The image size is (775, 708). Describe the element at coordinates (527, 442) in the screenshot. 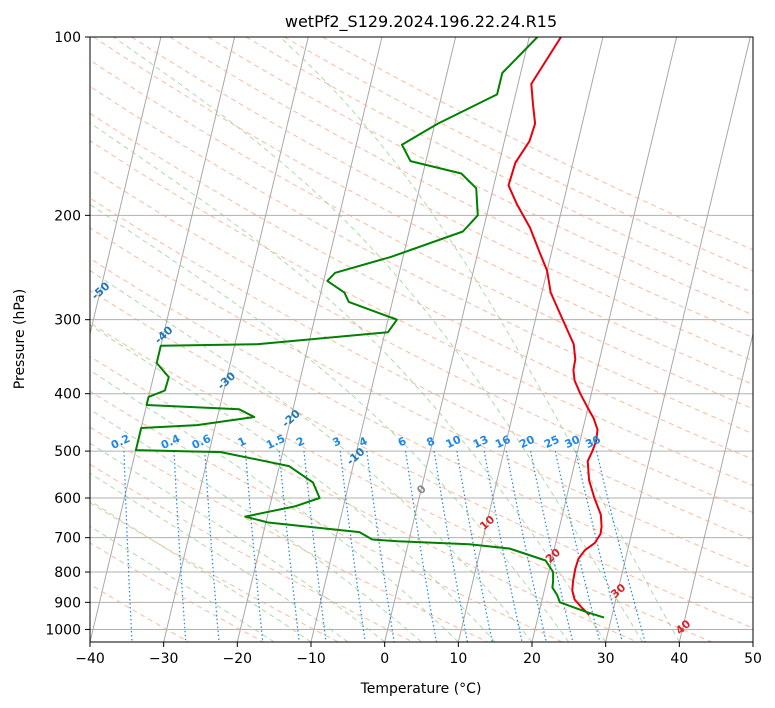

I see `mixing-ratio-label: 20` at that location.